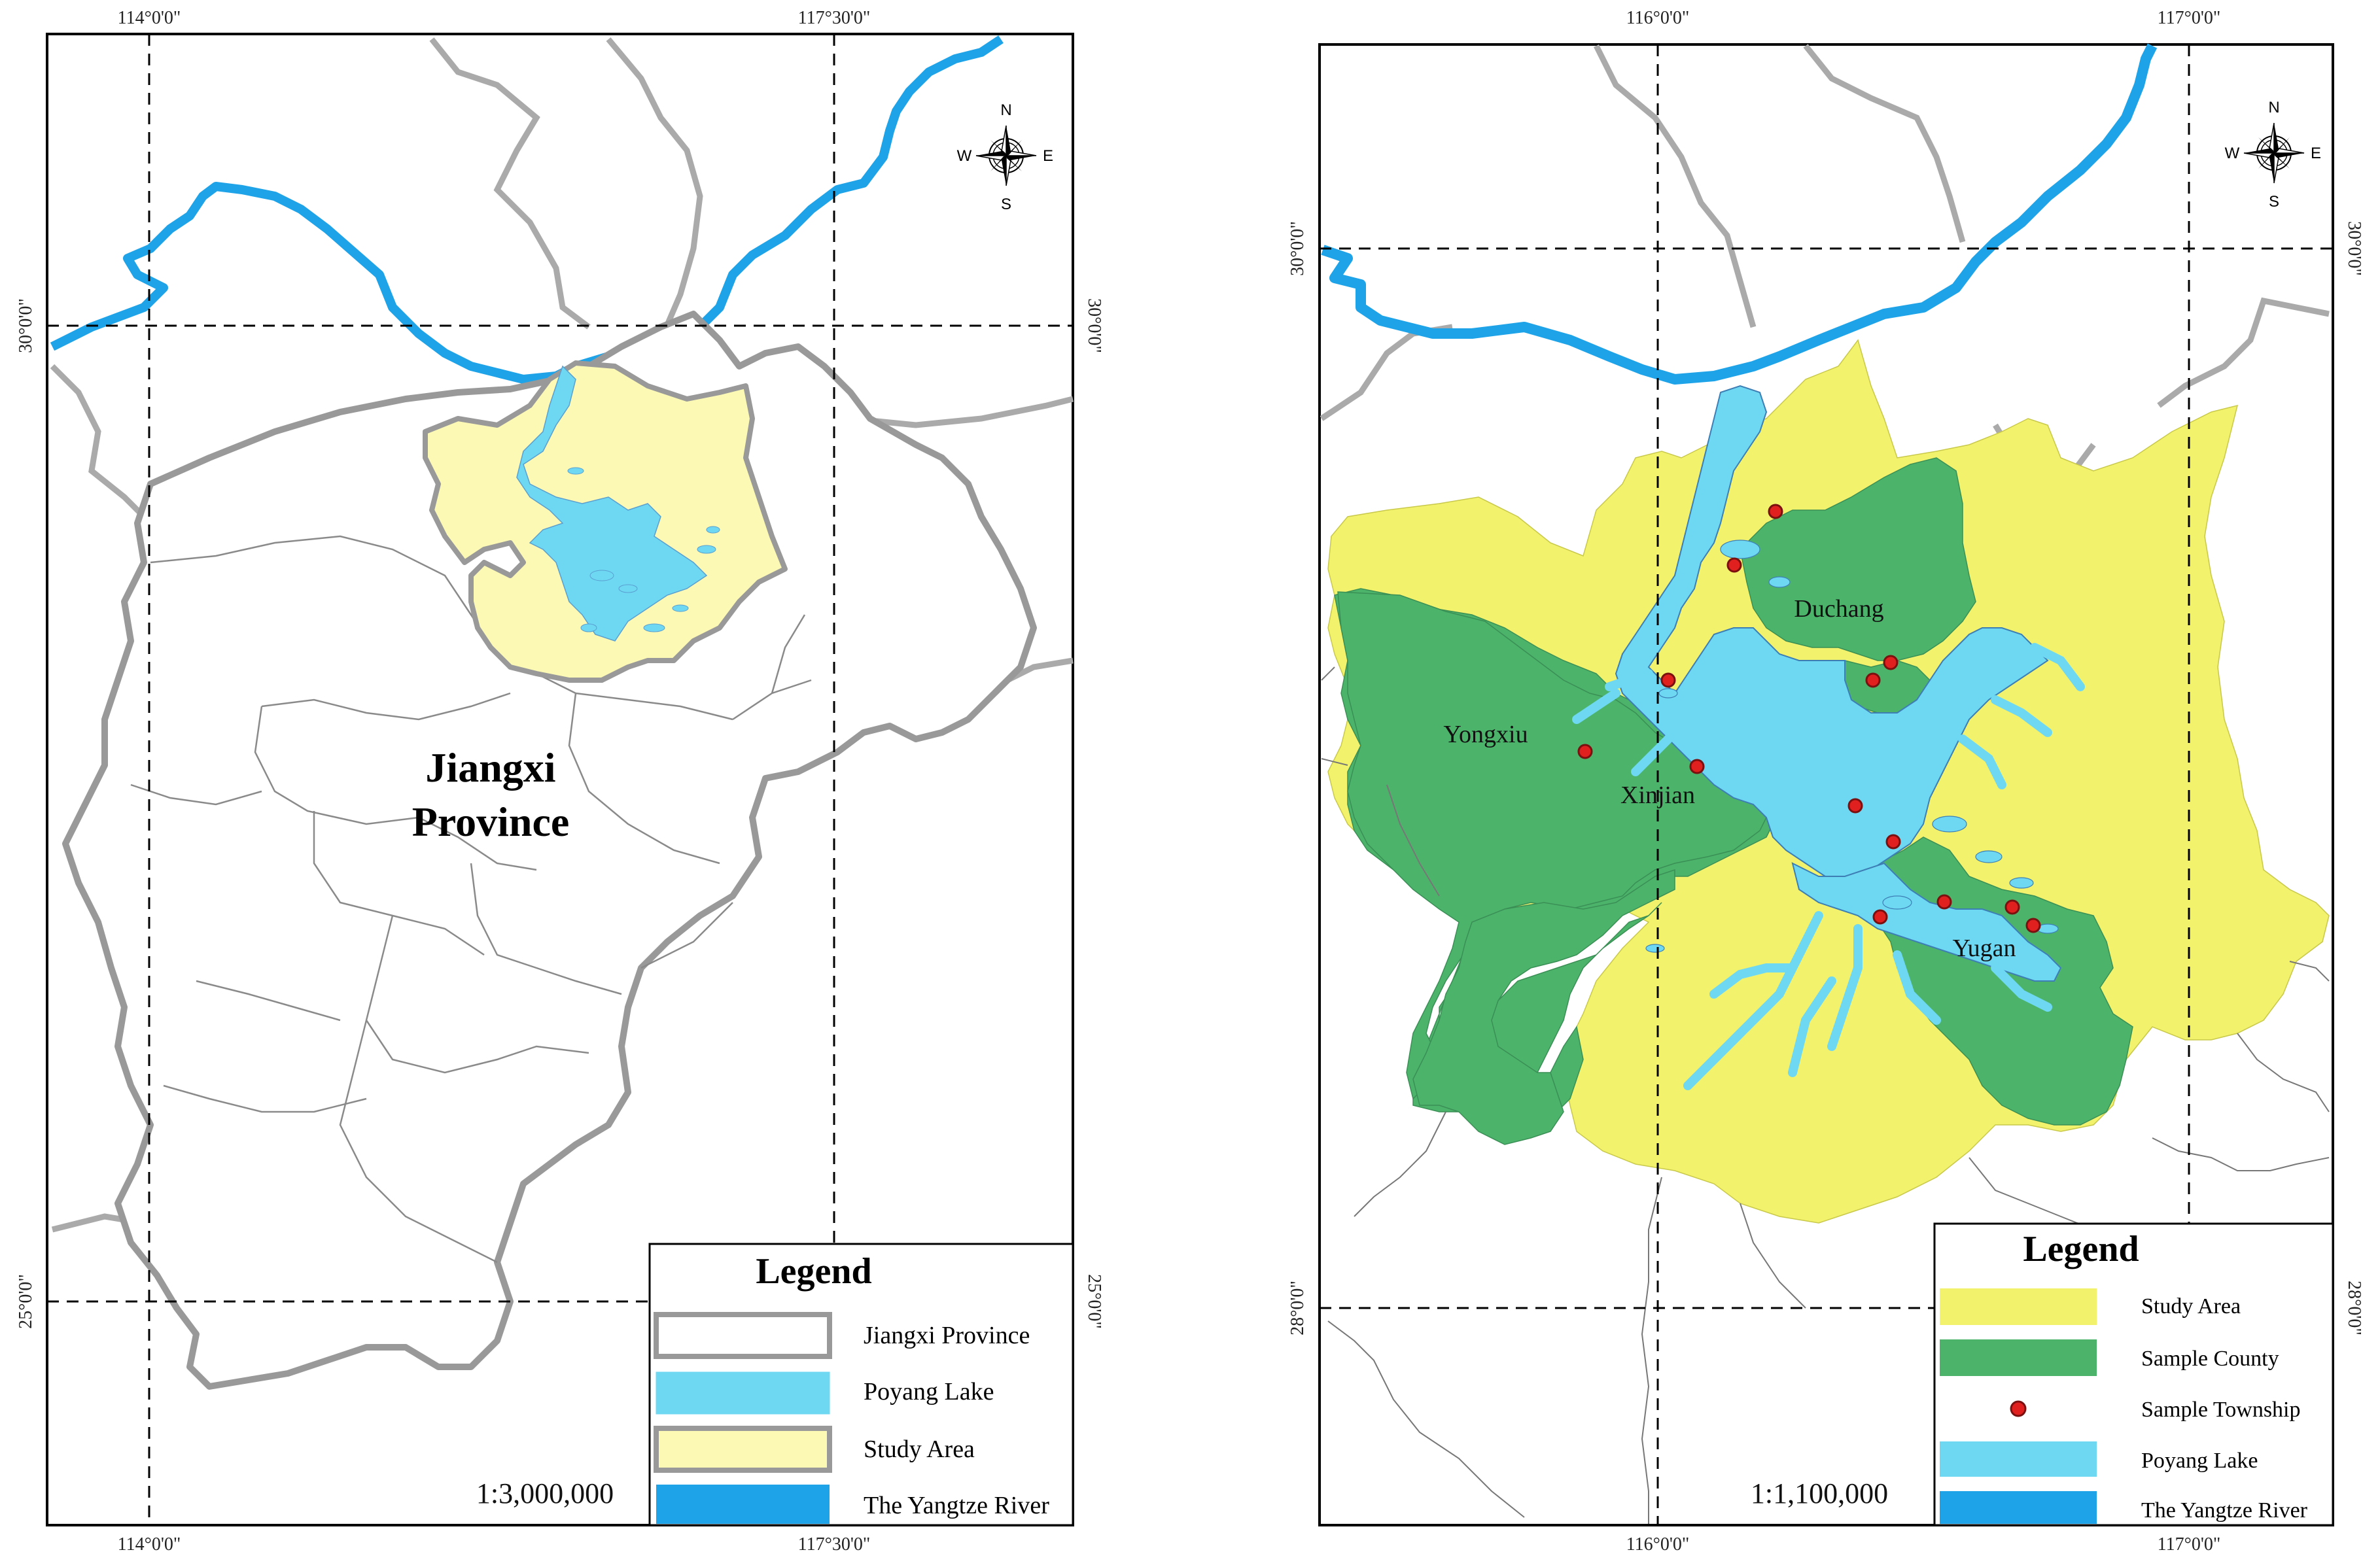  Describe the element at coordinates (1485, 735) in the screenshot. I see `county-label-yongxiu: Yongxiu` at that location.